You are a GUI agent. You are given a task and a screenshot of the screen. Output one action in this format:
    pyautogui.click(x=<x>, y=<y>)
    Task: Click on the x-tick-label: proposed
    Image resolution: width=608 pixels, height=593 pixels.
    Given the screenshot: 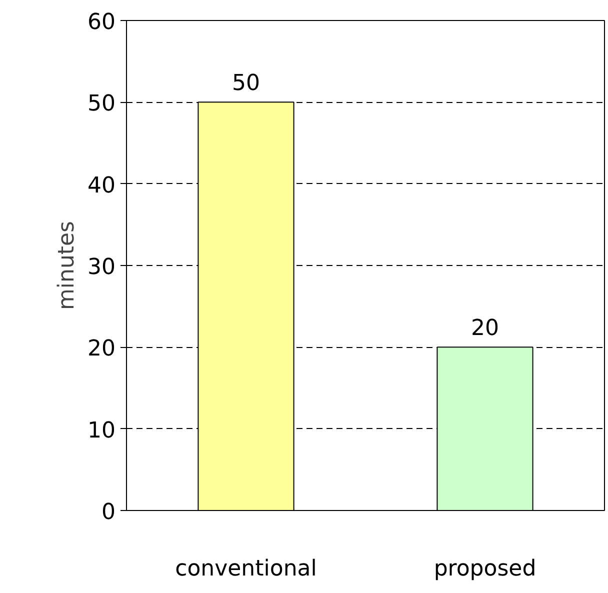 What is the action you would take?
    pyautogui.click(x=485, y=569)
    